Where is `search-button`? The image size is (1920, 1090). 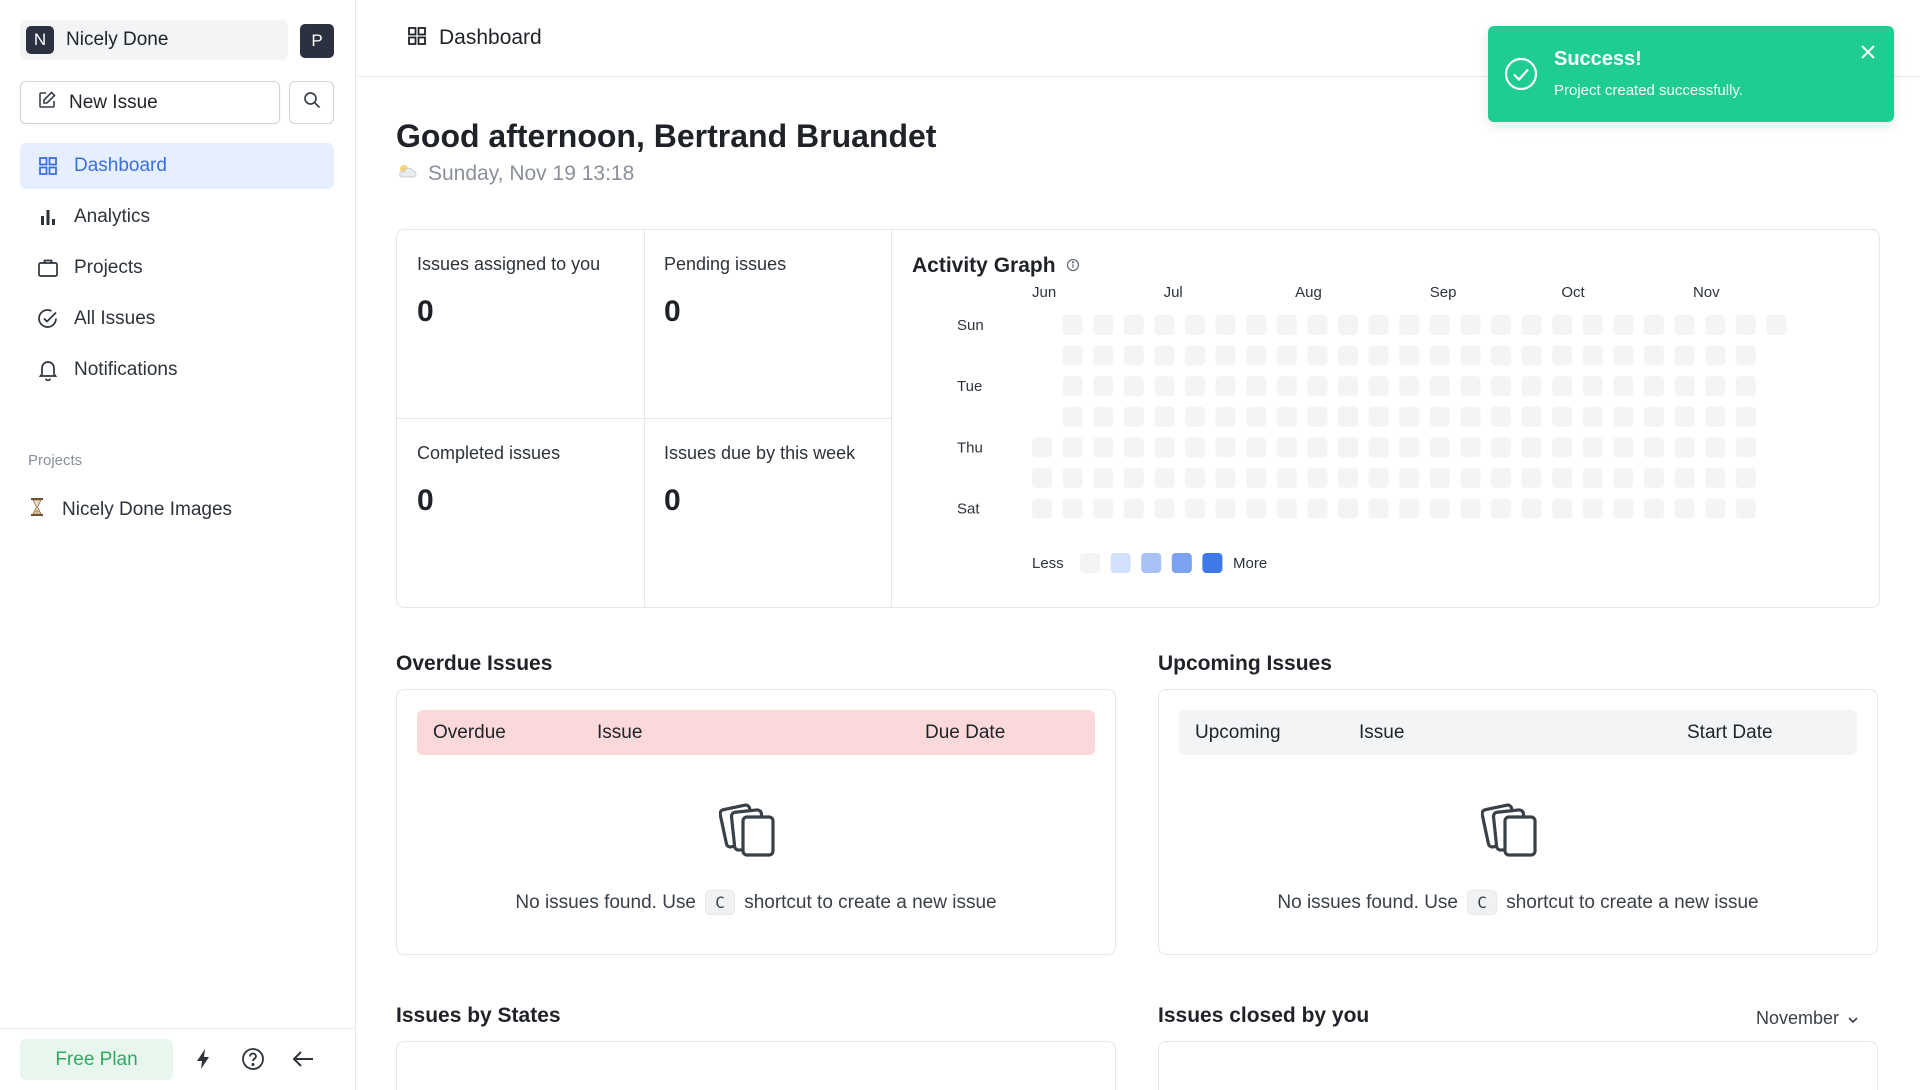
search-button is located at coordinates (311, 102).